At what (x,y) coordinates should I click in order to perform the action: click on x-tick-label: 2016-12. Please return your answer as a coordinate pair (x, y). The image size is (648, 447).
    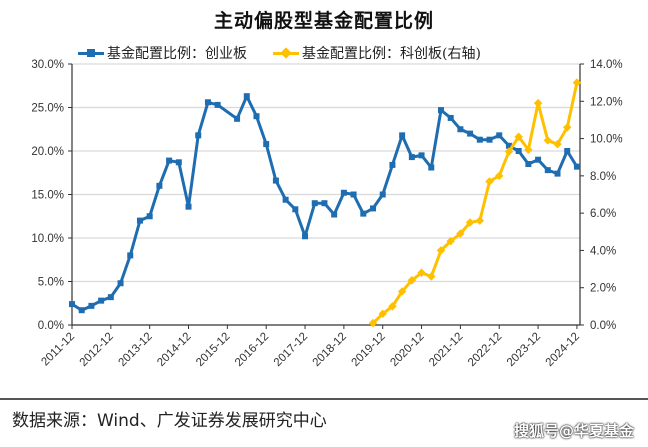
    Looking at the image, I should click on (252, 350).